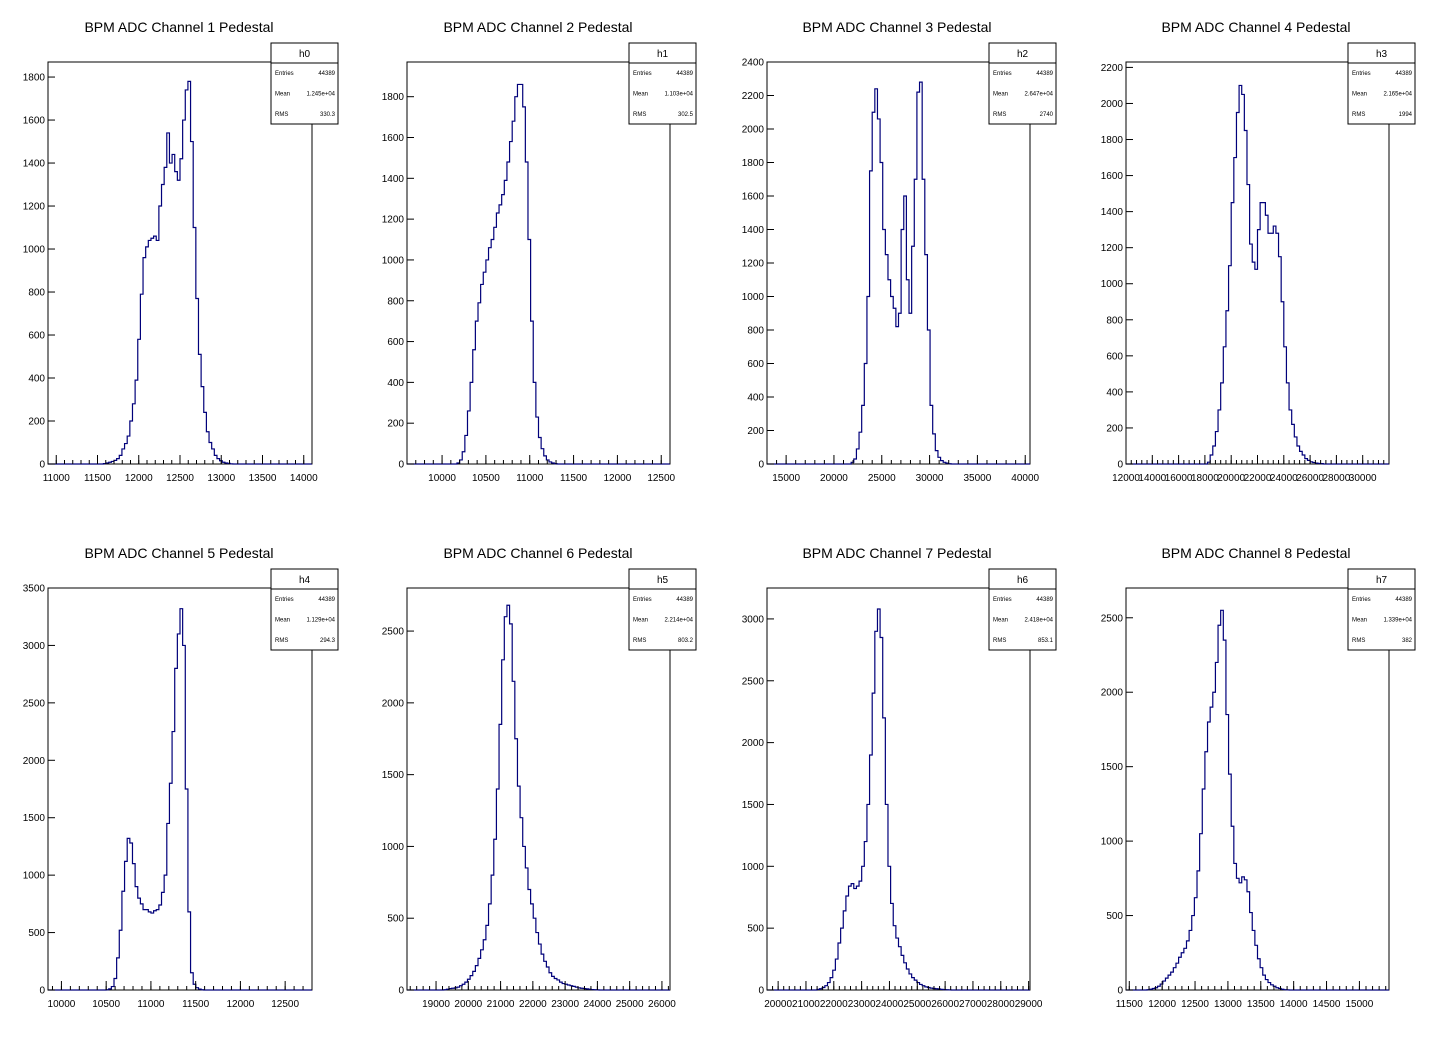  Describe the element at coordinates (597, 1004) in the screenshot. I see `x-tick-label: 24000` at that location.